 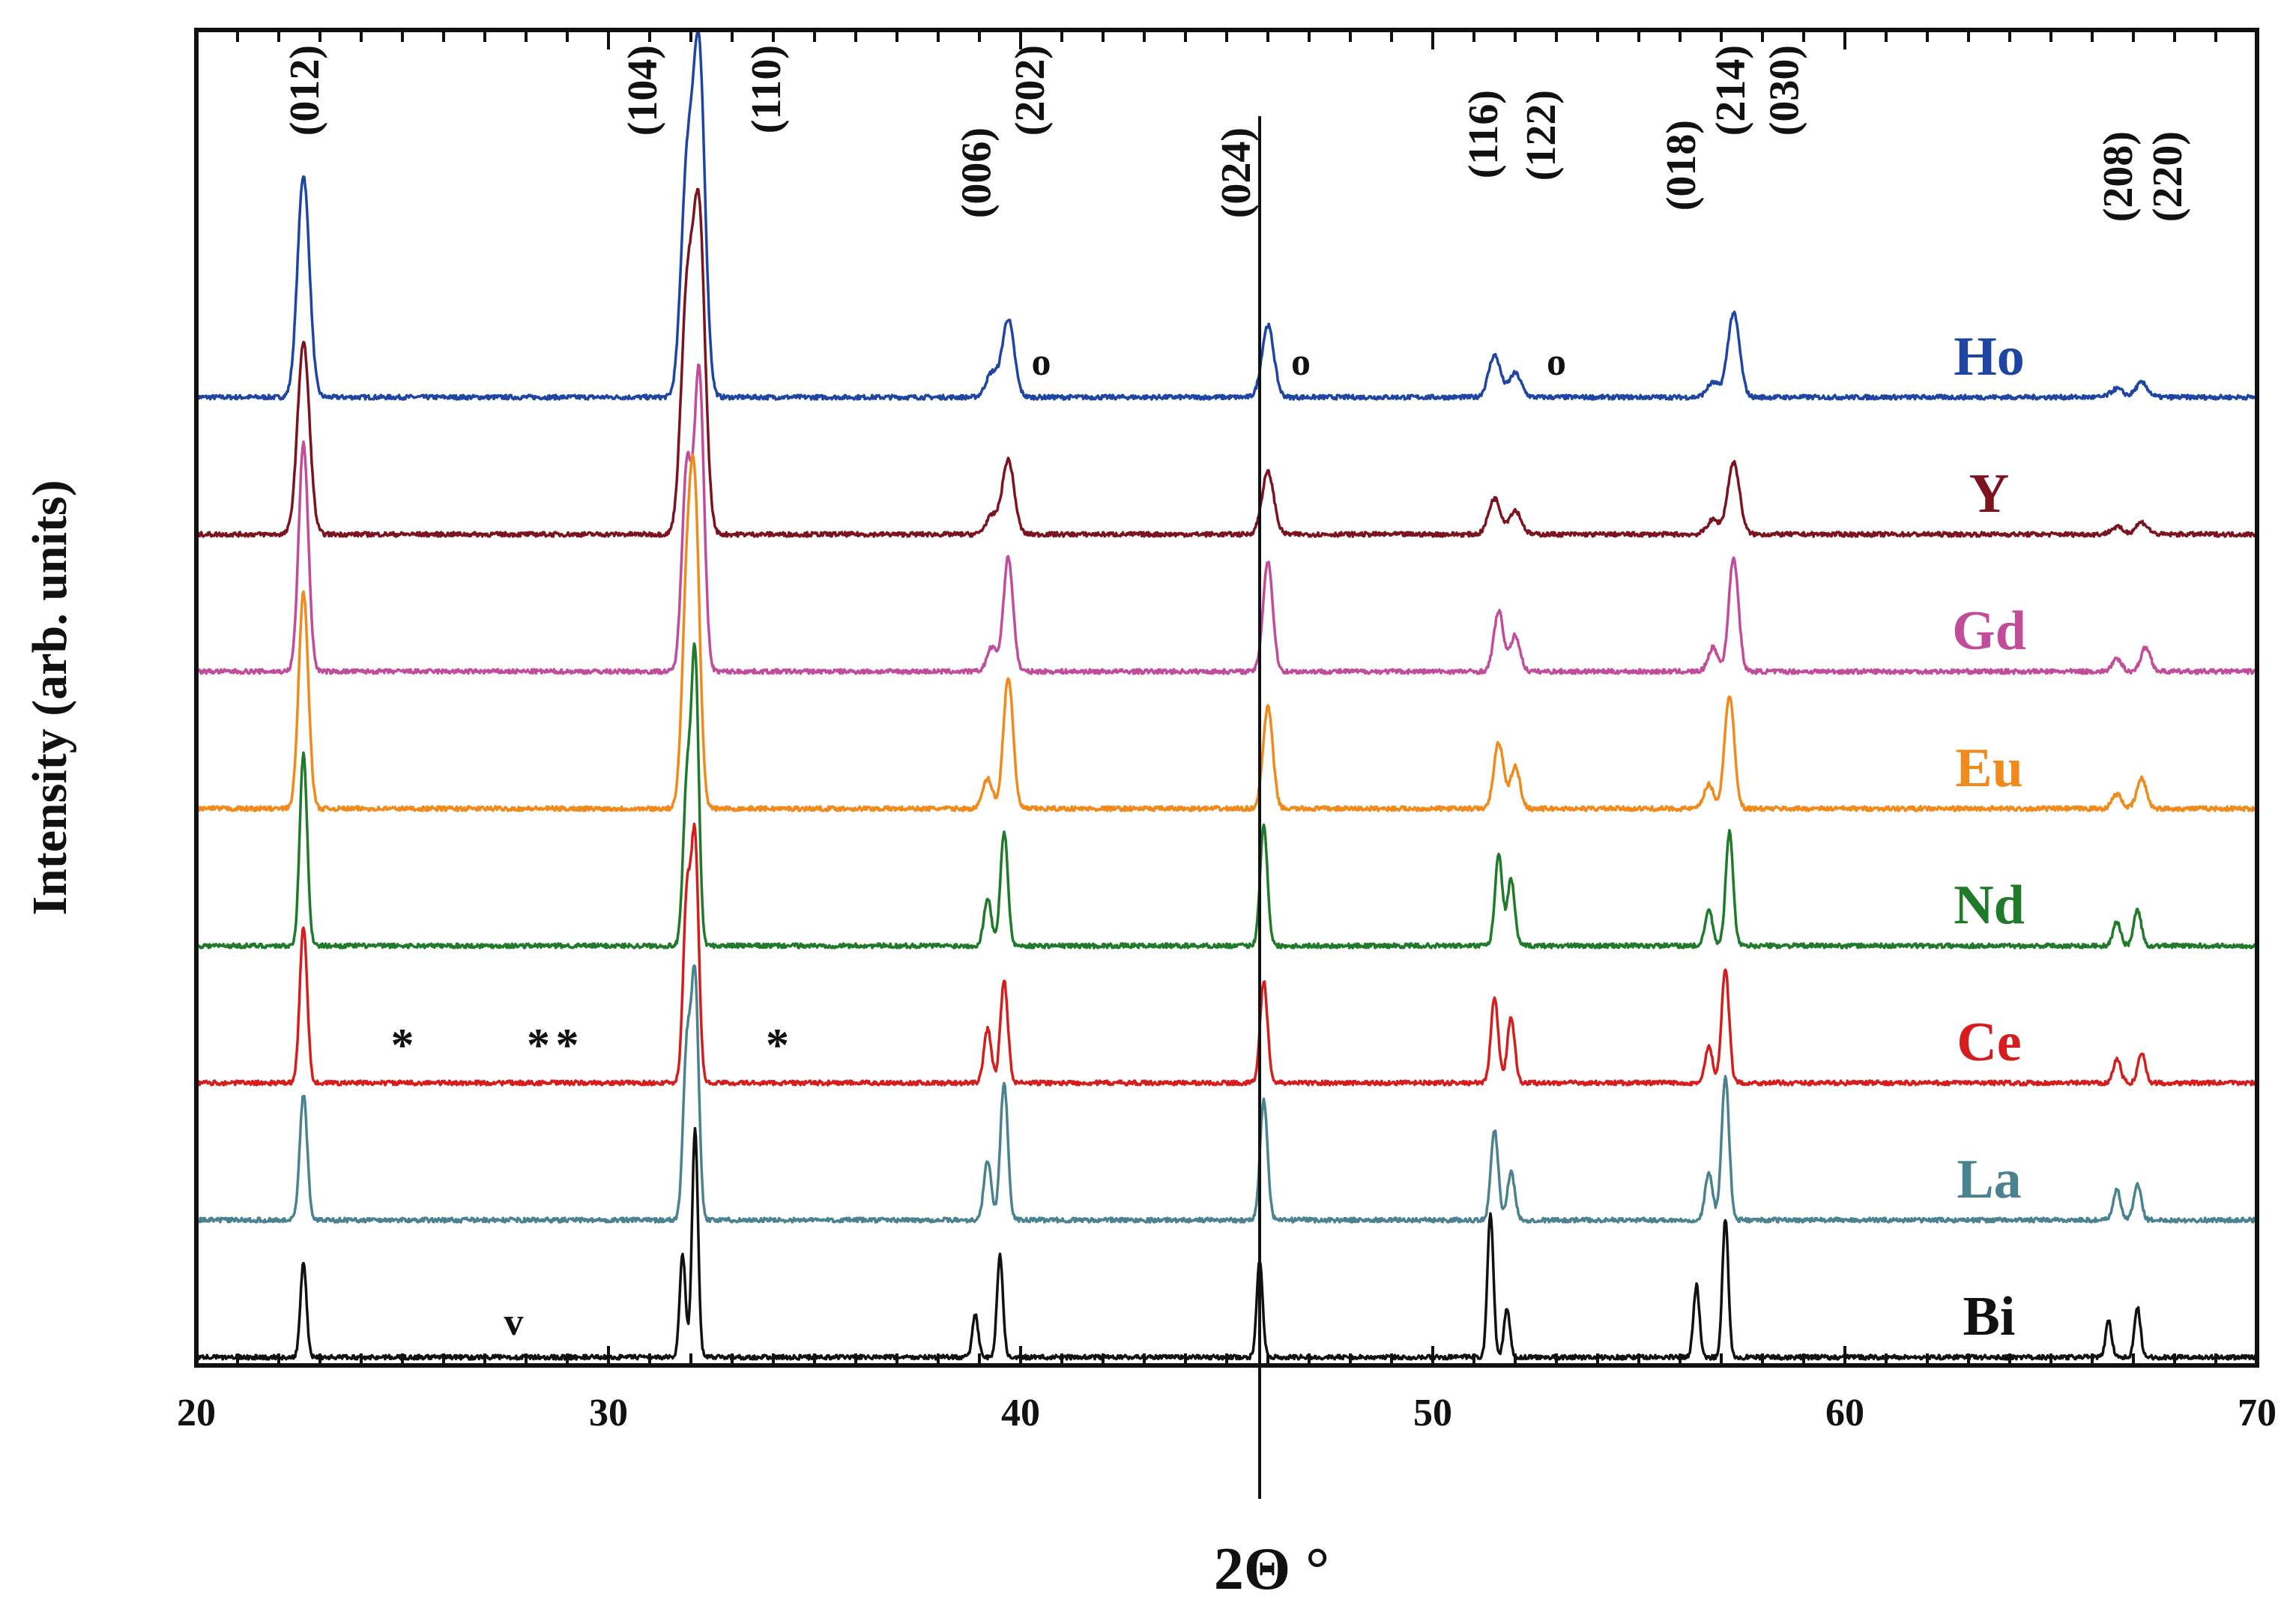 I want to click on series-label-gd: Gd, so click(x=1989, y=631).